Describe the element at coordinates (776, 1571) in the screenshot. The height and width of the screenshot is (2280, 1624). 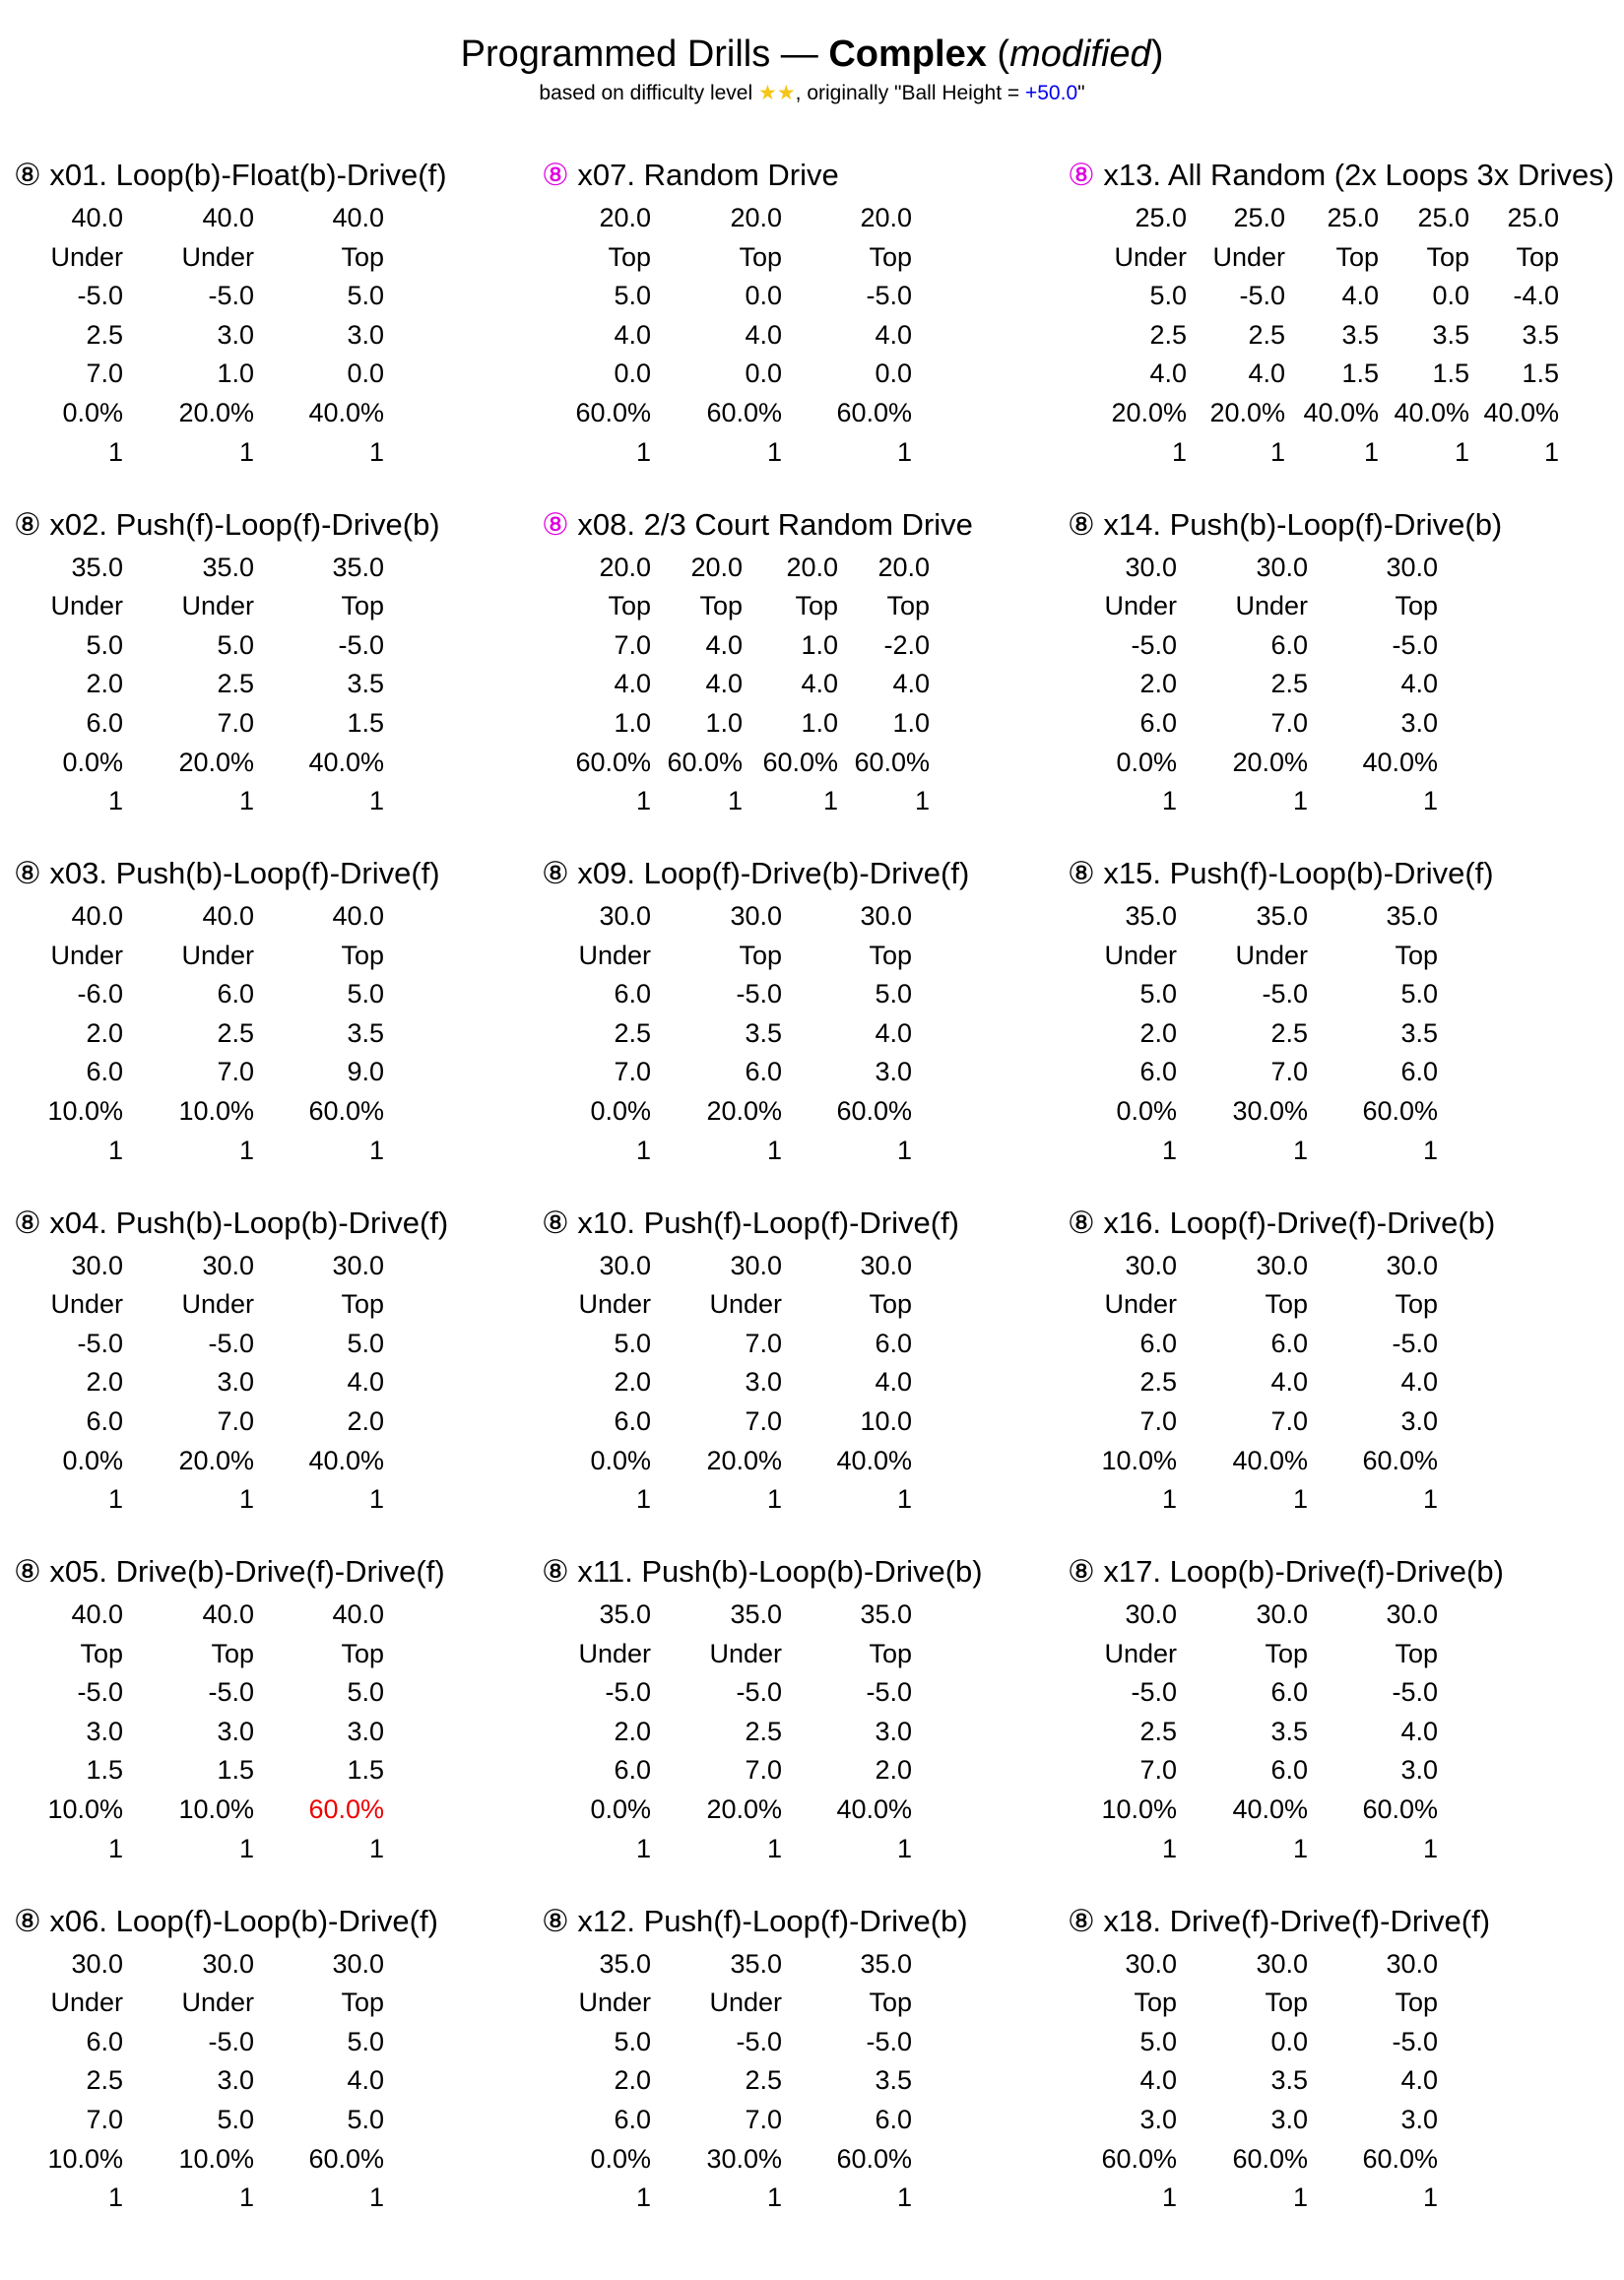
I see `drill-title-text: x11. Push(b)-Loop(b)-Drive(b)` at that location.